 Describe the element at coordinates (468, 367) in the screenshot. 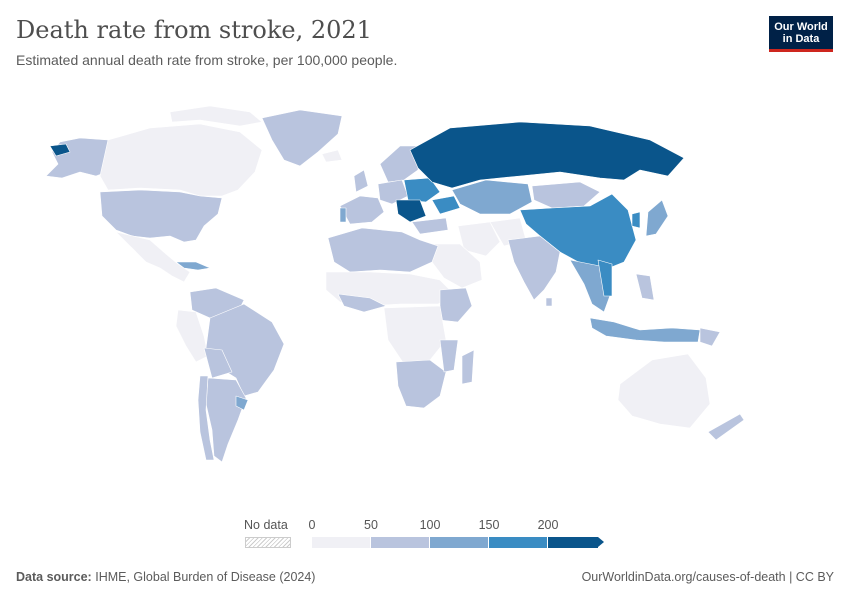

I see `region-madagascar` at that location.